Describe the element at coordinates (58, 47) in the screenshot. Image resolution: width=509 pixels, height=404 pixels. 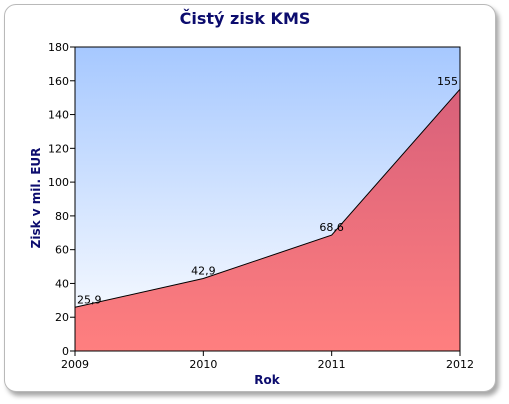
I see `y-tick-label: 180` at that location.